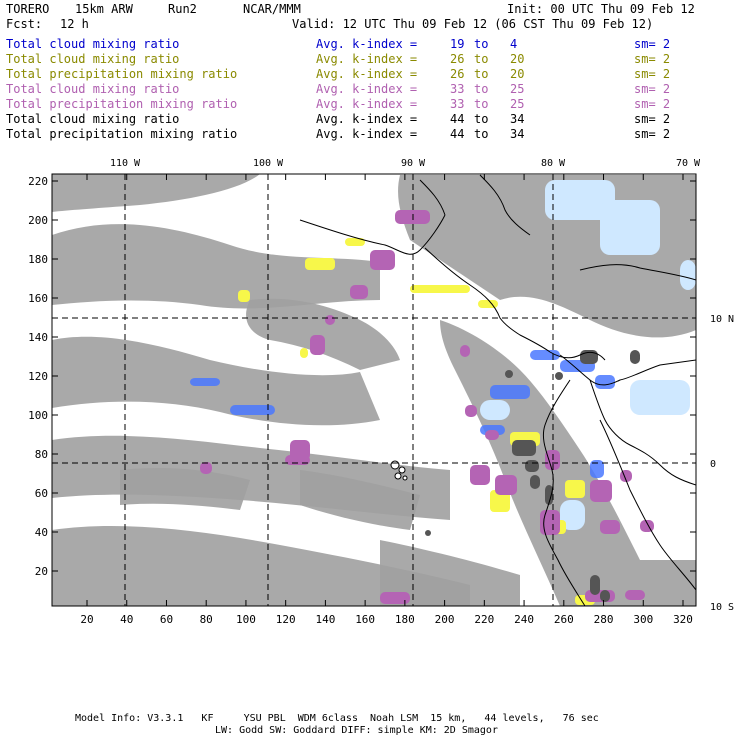 This screenshot has height=740, width=740. Describe the element at coordinates (286, 619) in the screenshot. I see `x-tick-label: 120` at that location.